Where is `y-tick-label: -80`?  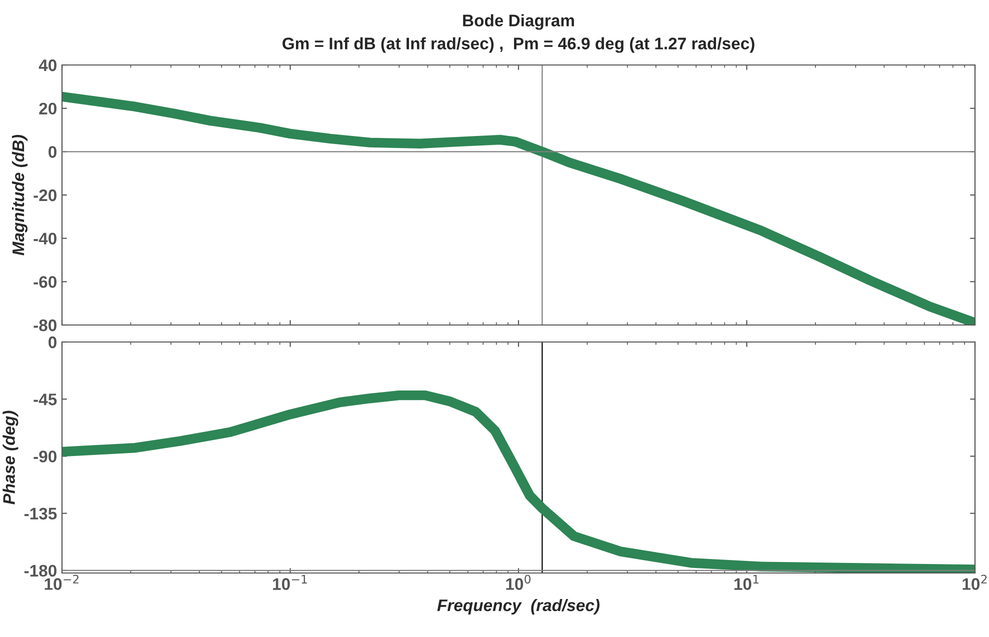
y-tick-label: -80 is located at coordinates (45, 325).